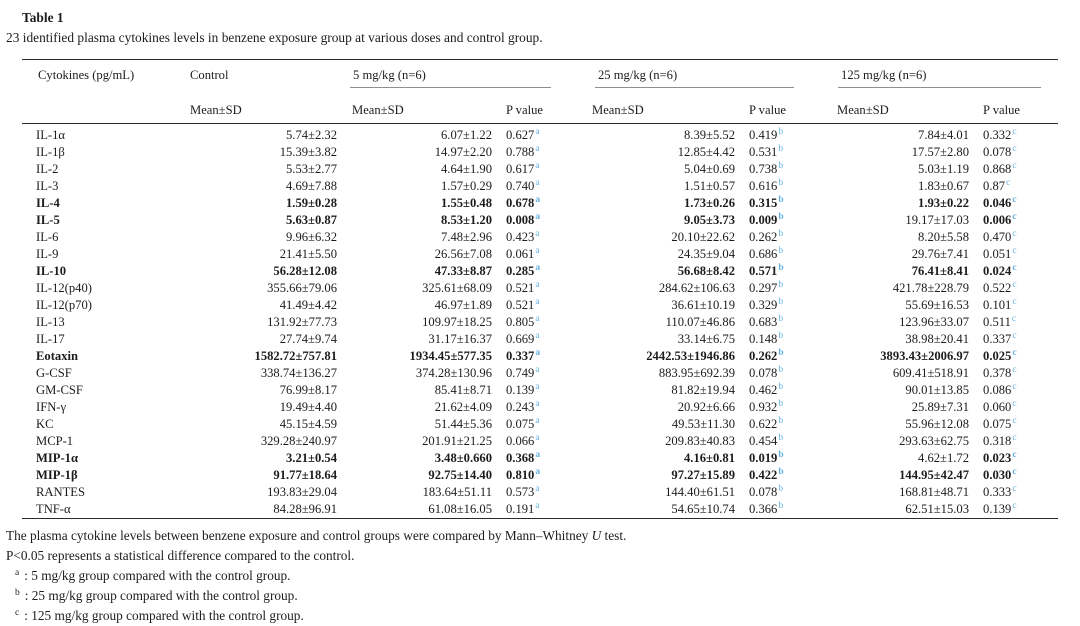  I want to click on mean-sd-cell: 7.84±4.01, so click(944, 135).